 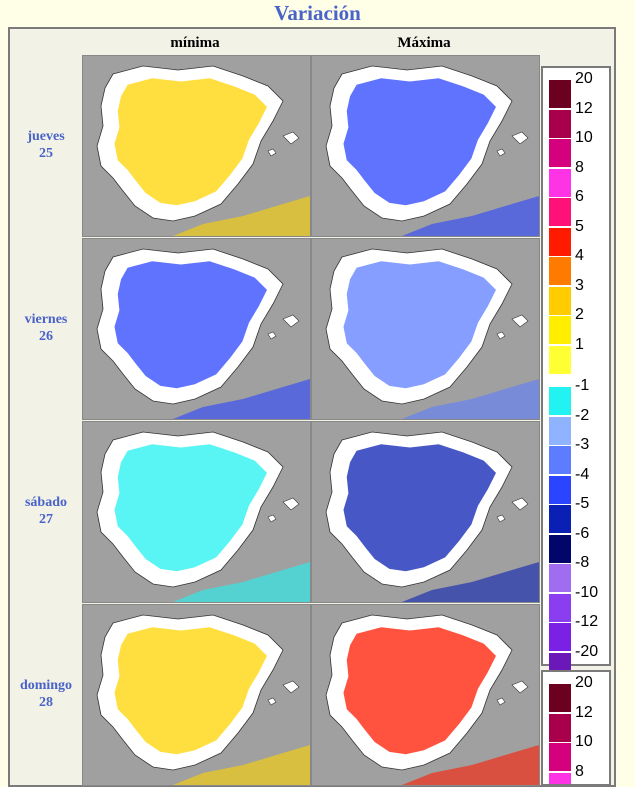 I want to click on map-domingo-minima, so click(x=196, y=695).